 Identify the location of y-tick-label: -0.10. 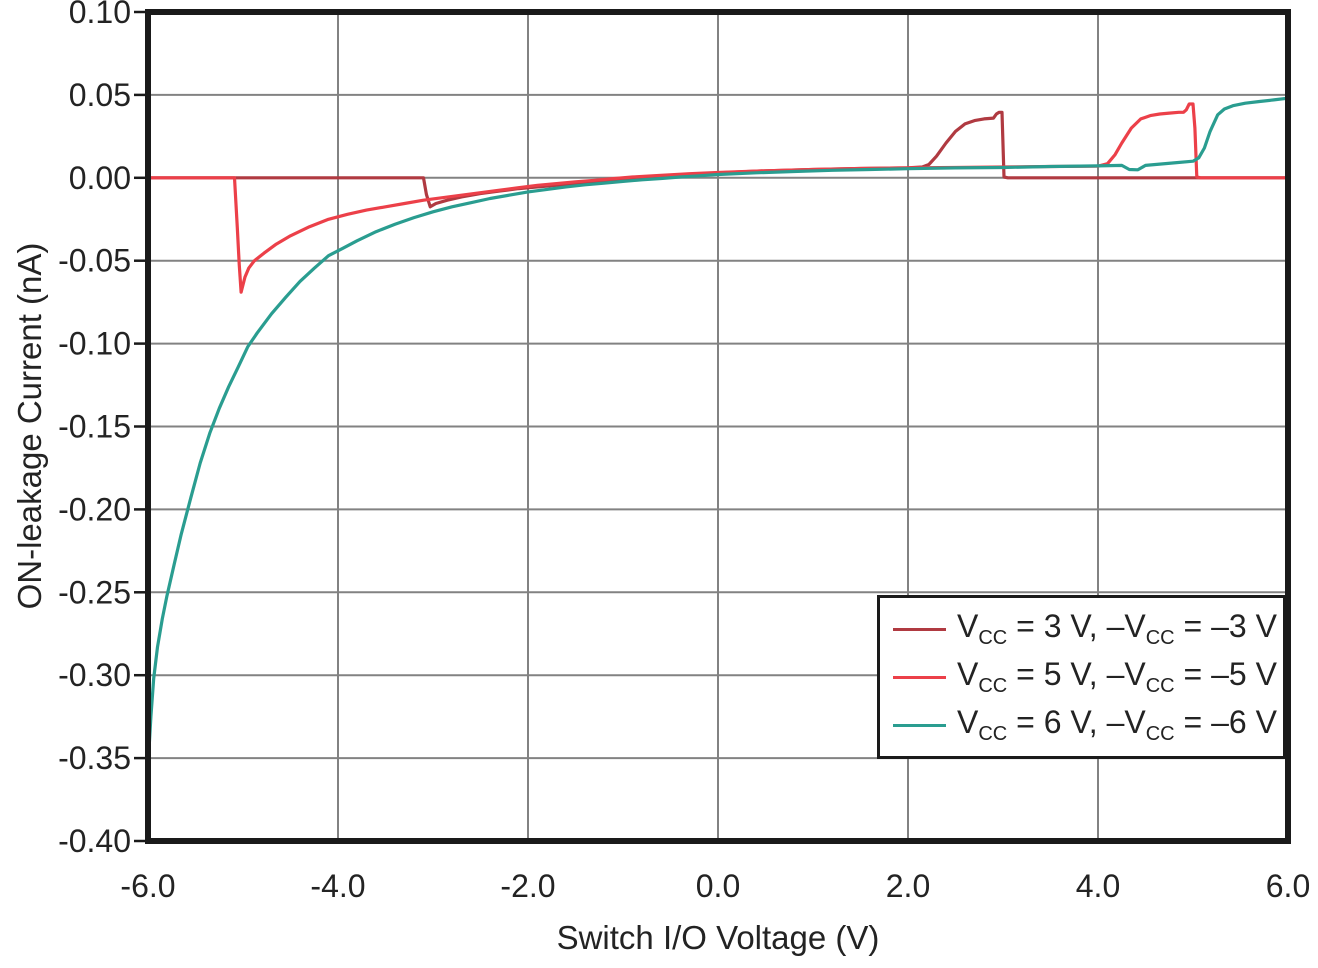
(94, 344).